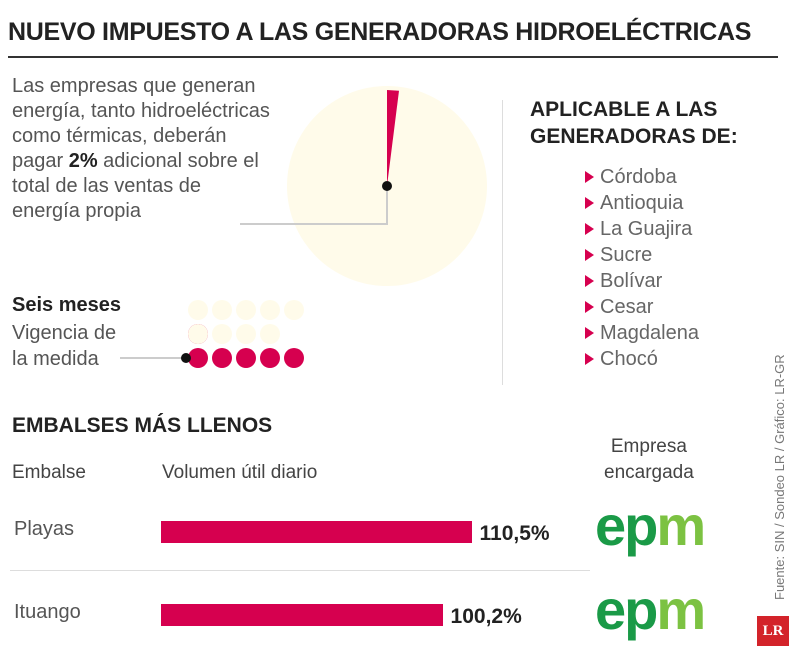  What do you see at coordinates (634, 136) in the screenshot?
I see `applicable-heading-line2: GENERADORAS DE:` at bounding box center [634, 136].